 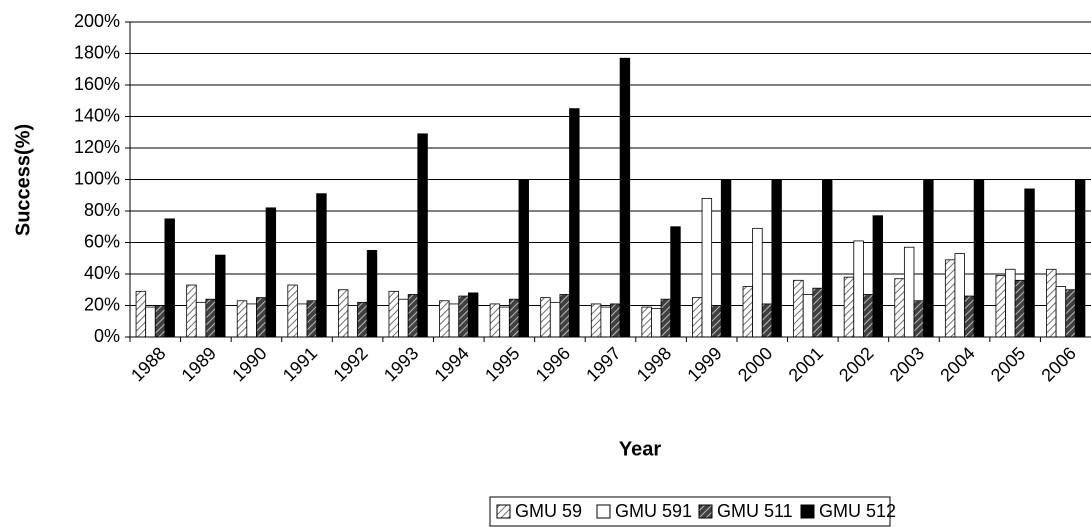 I want to click on x-tick-label: 1997, so click(x=603, y=364).